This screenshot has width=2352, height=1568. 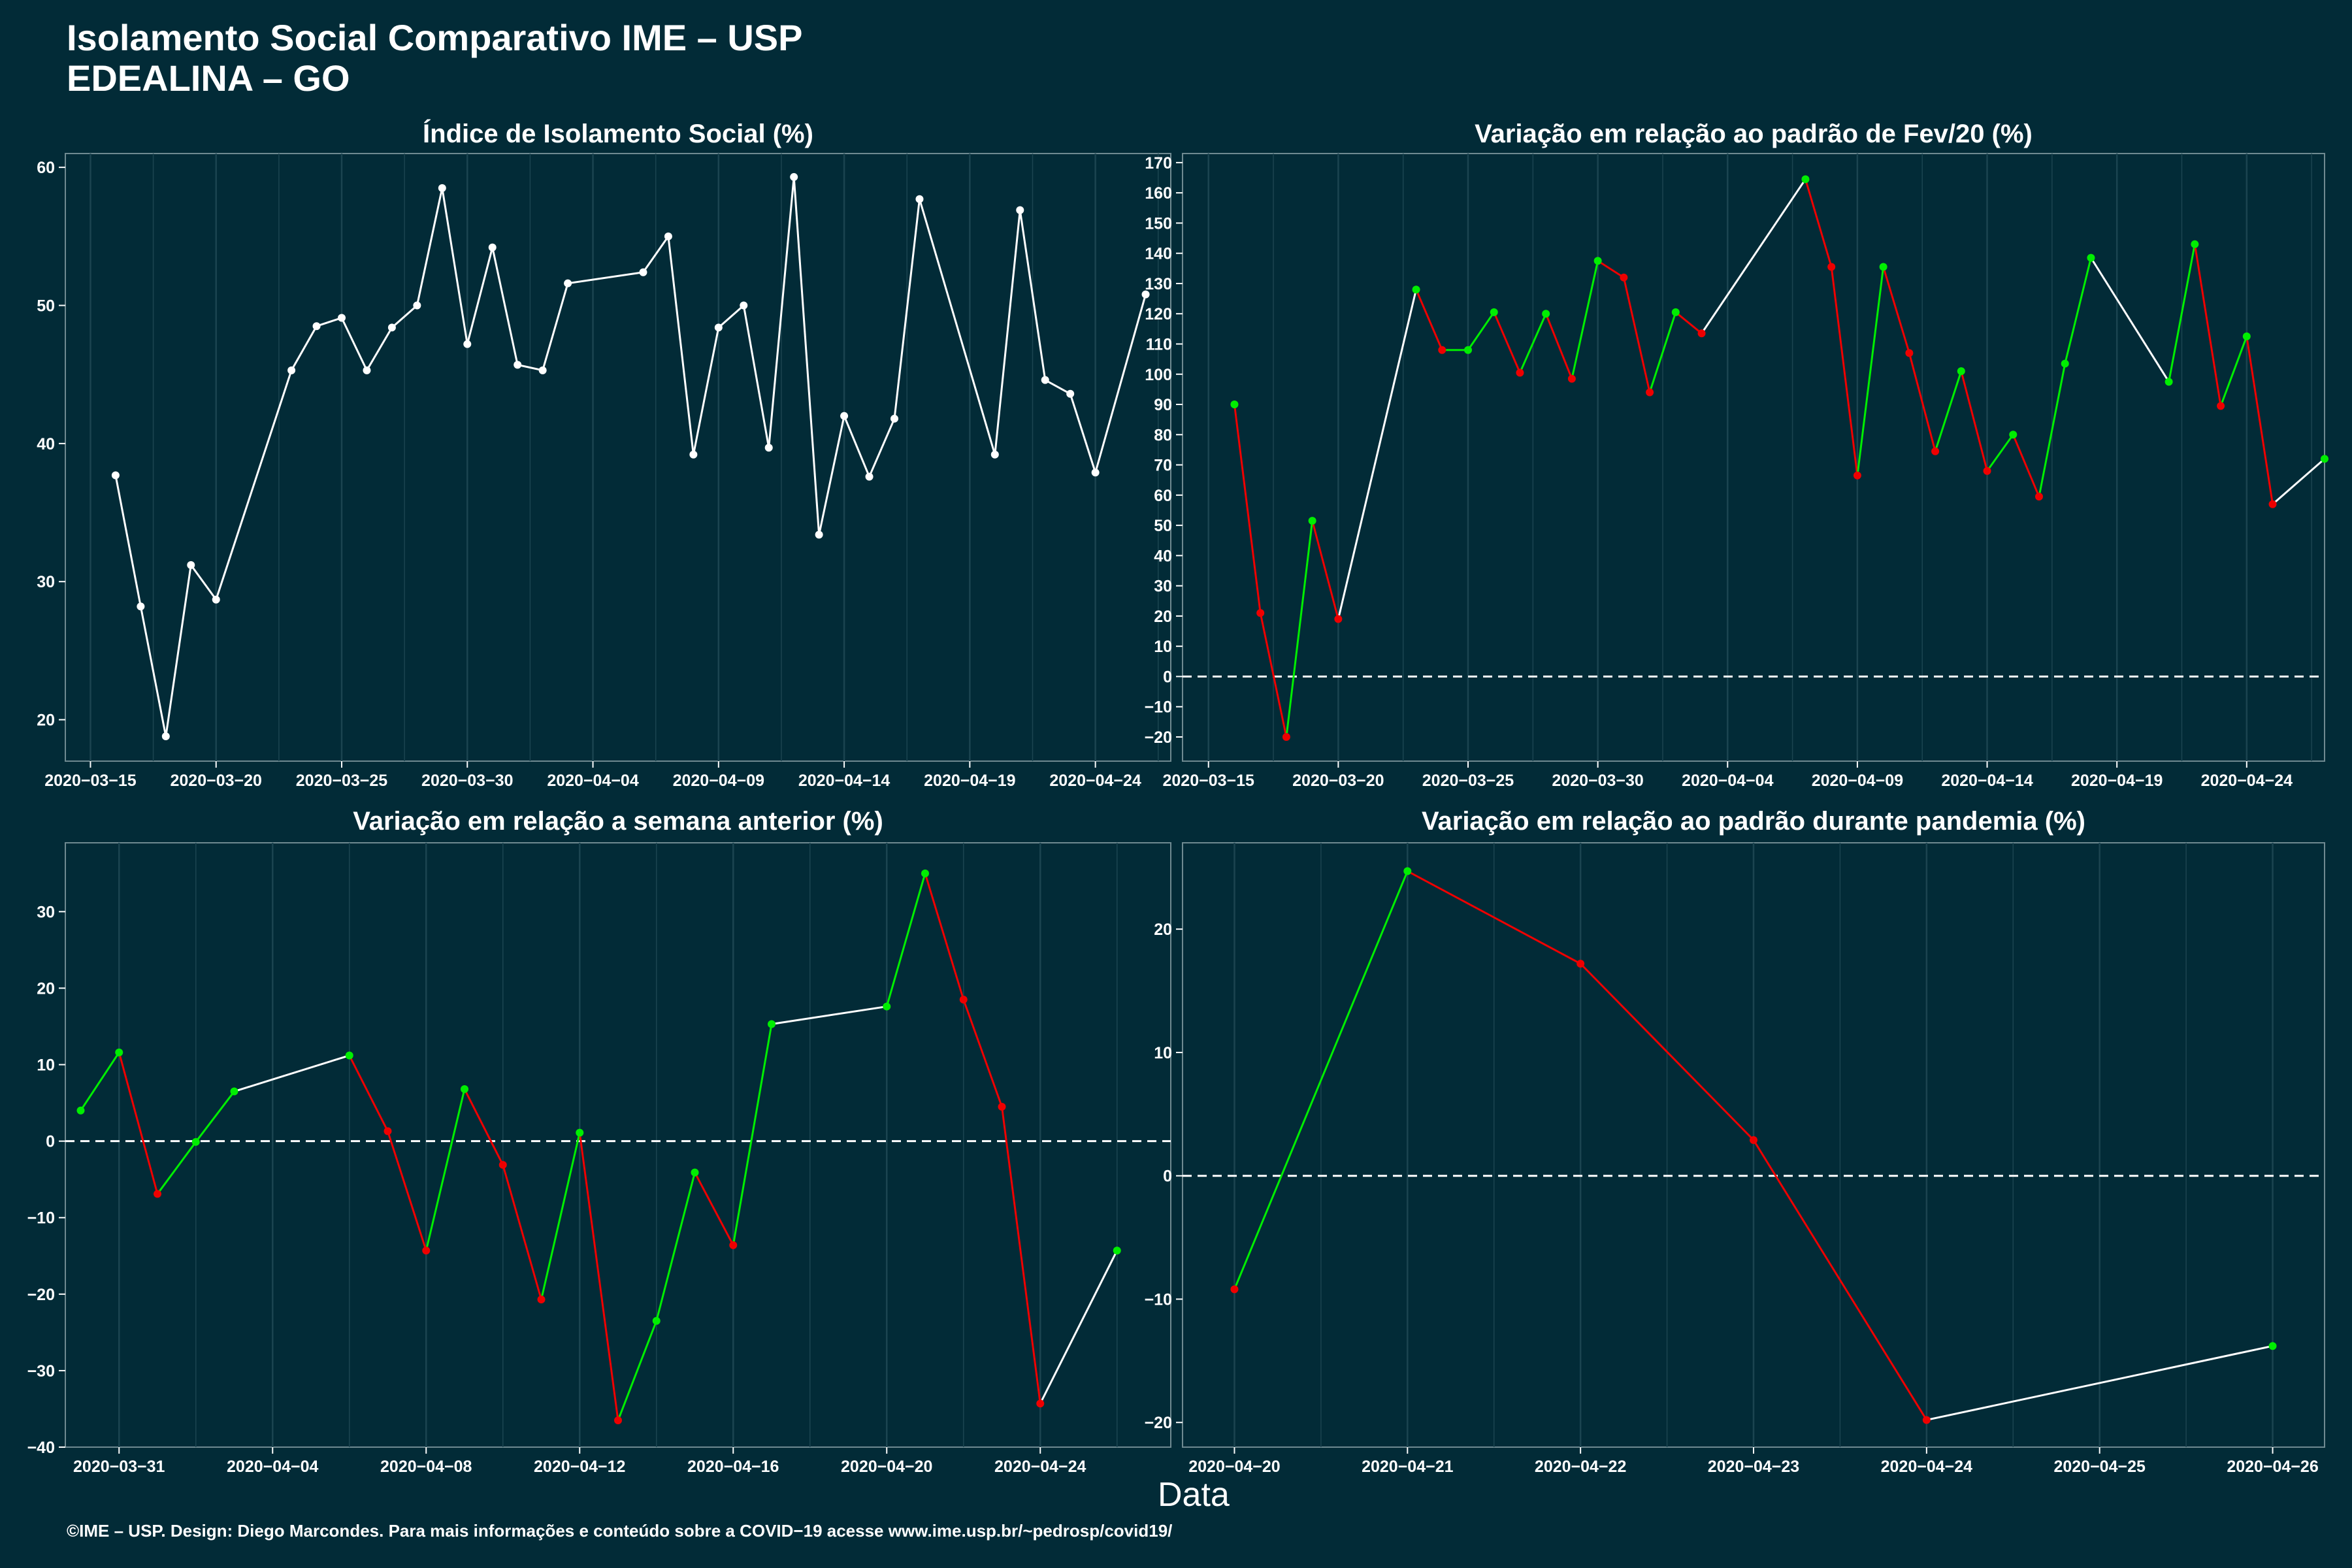 What do you see at coordinates (1753, 1467) in the screenshot?
I see `x-tick-label: 2020−04−23` at bounding box center [1753, 1467].